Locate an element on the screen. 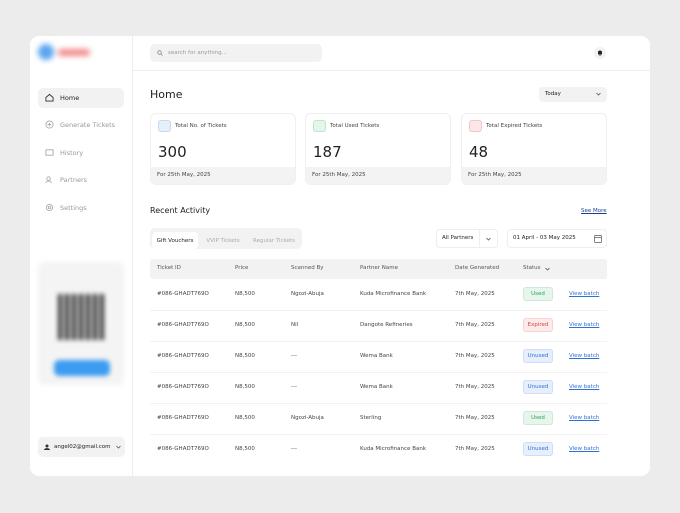  nav-item: Home is located at coordinates (81, 98).